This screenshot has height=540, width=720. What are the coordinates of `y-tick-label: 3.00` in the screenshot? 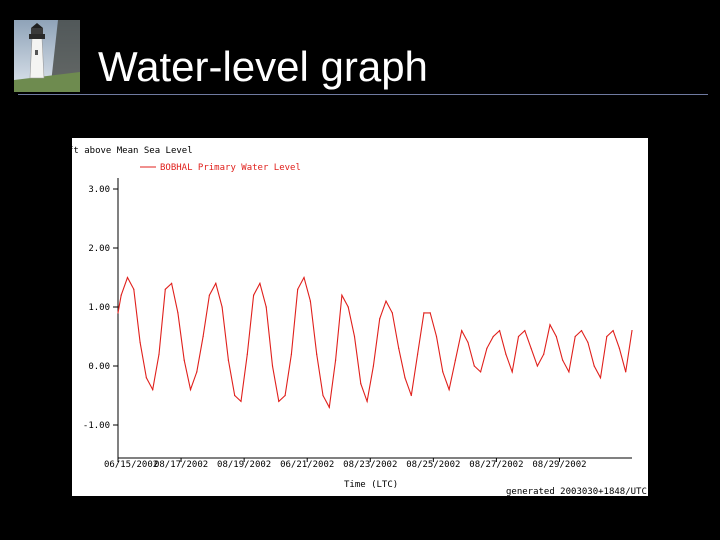 It's located at (99, 190).